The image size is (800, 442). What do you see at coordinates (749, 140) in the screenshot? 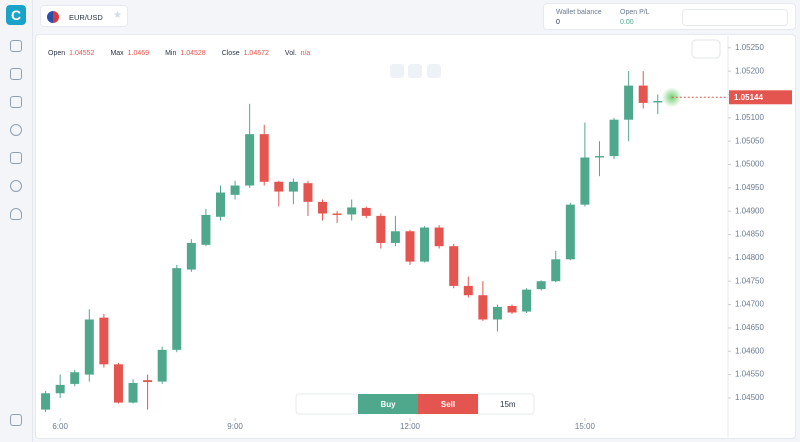
I see `y-tick-label: 1.05050` at bounding box center [749, 140].